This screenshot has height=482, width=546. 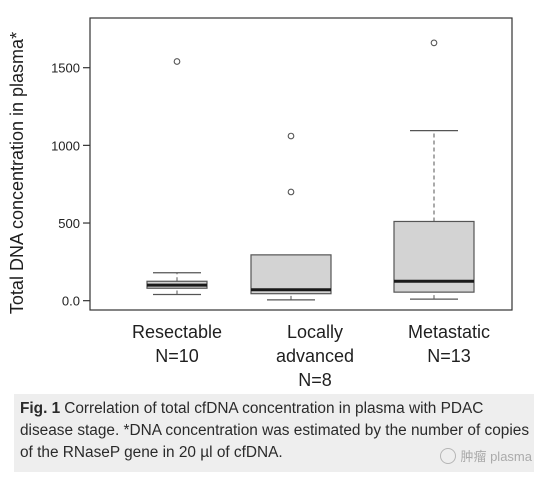 What do you see at coordinates (17, 173) in the screenshot?
I see `y-axis-title: Total DNA concentration in plasma*` at bounding box center [17, 173].